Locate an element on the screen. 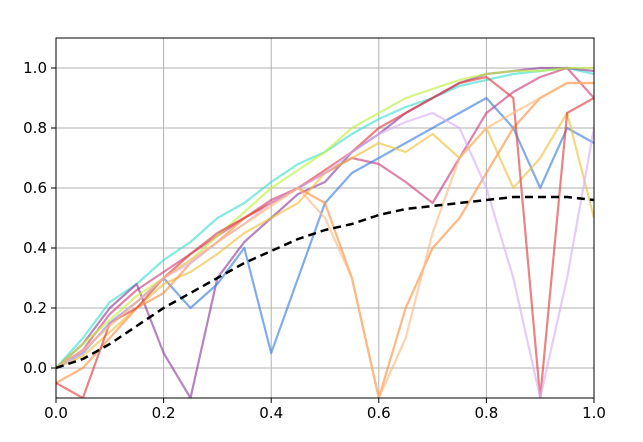  x-tick-label: 0.0 is located at coordinates (56, 413).